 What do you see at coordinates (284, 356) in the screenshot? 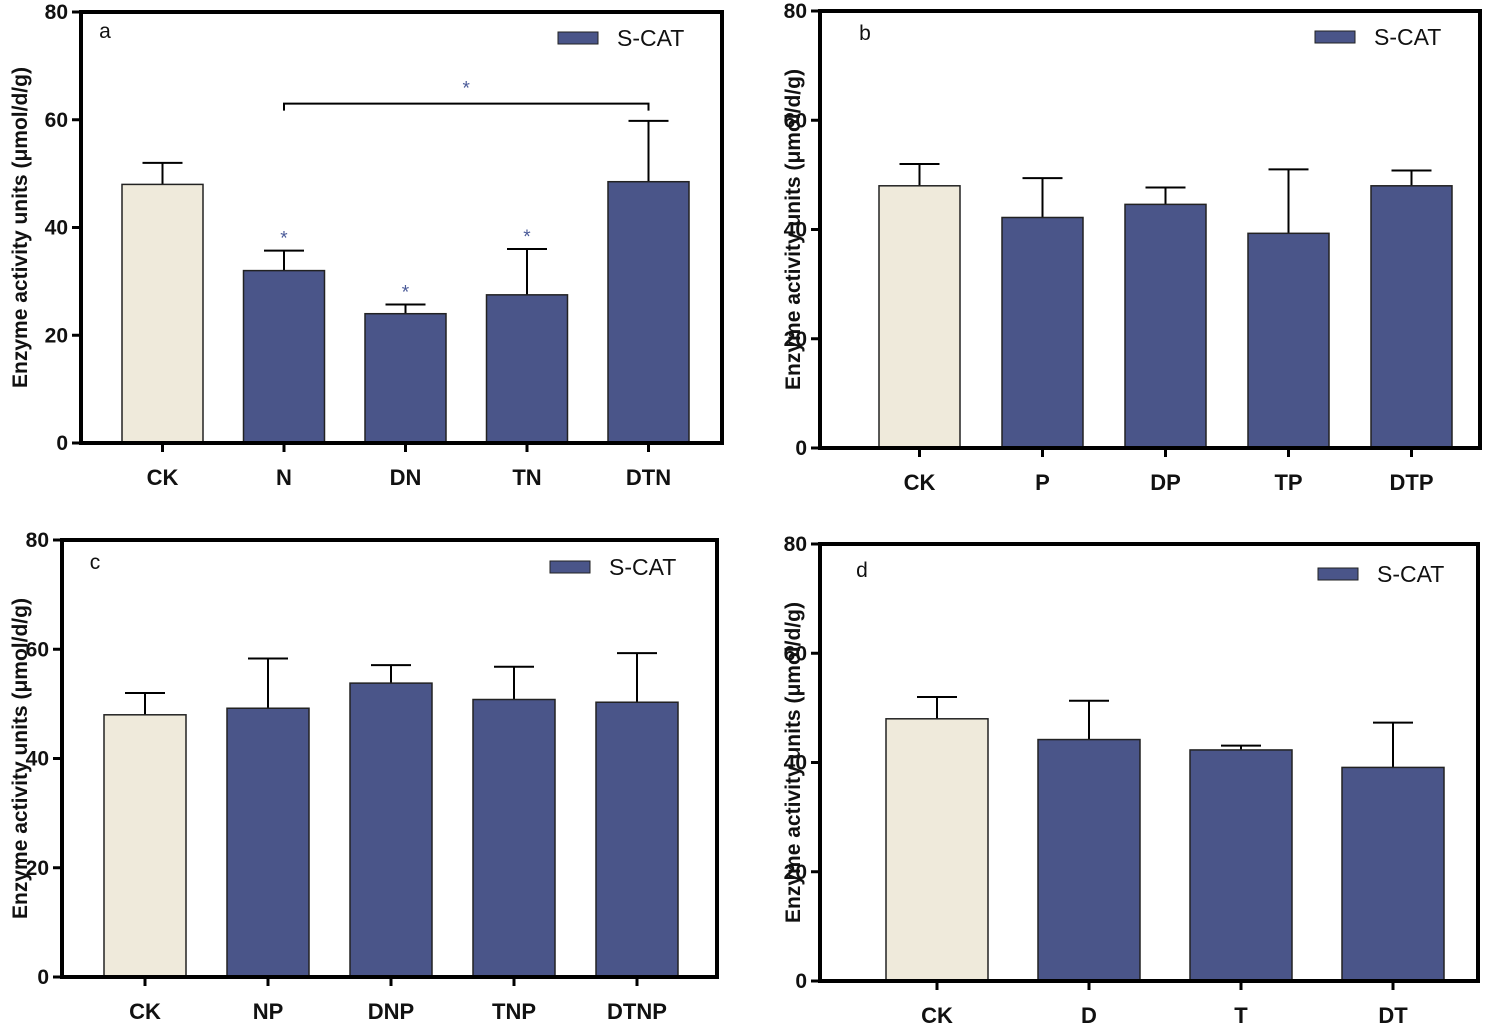
I see `bar-n` at bounding box center [284, 356].